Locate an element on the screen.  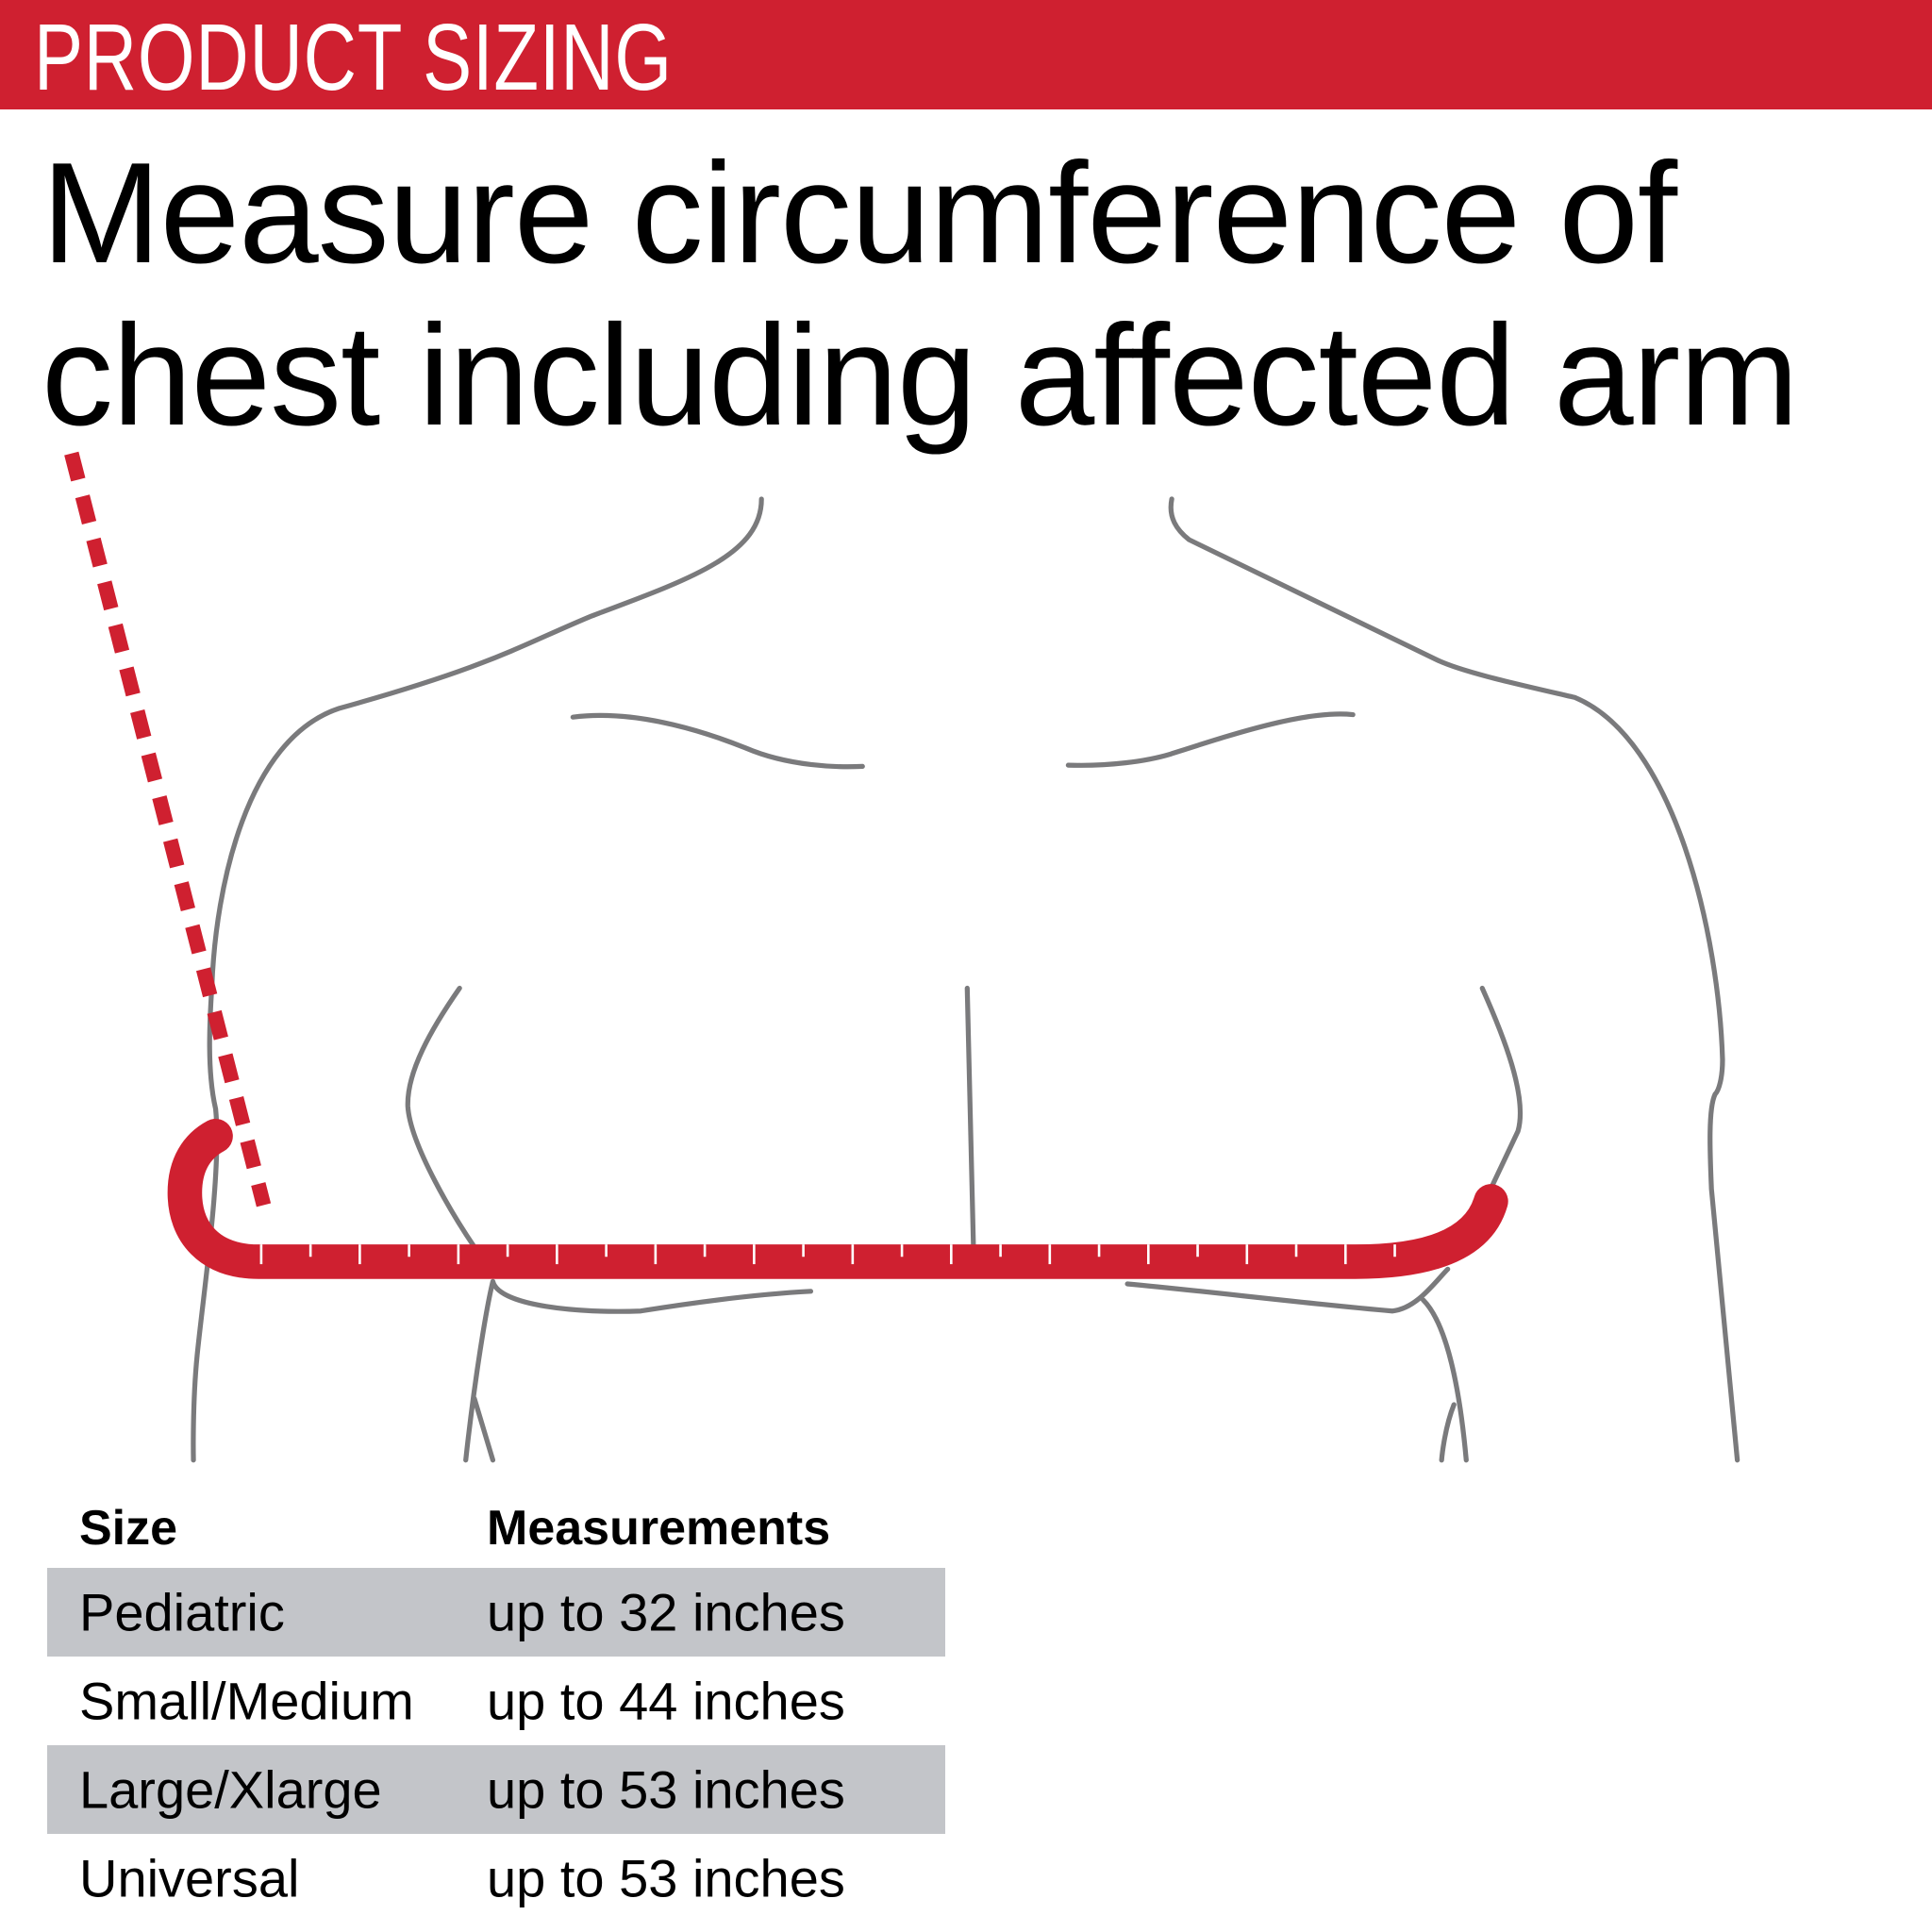
right-lower-torso is located at coordinates (1297, 1364).